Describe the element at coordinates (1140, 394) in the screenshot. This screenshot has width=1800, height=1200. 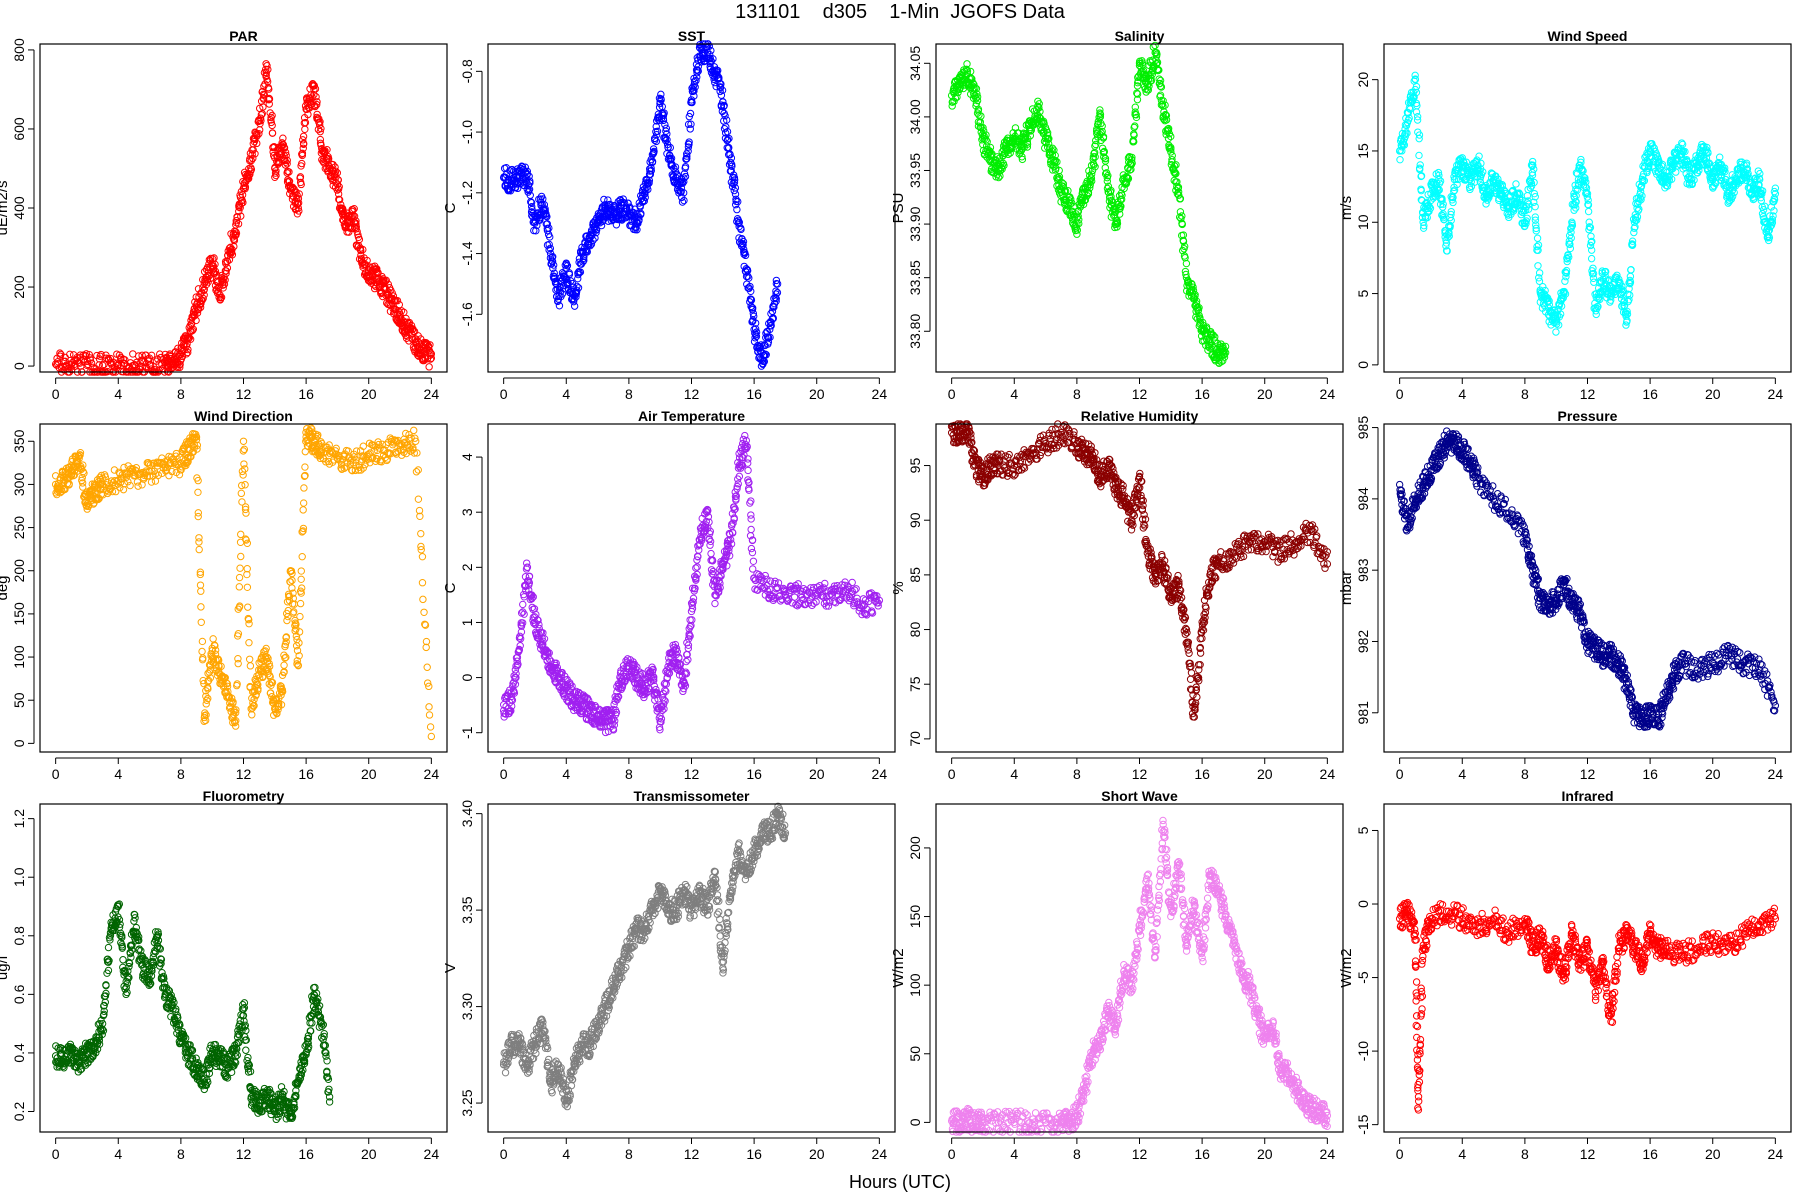
I see `salinity-x-tick-label: 12` at that location.